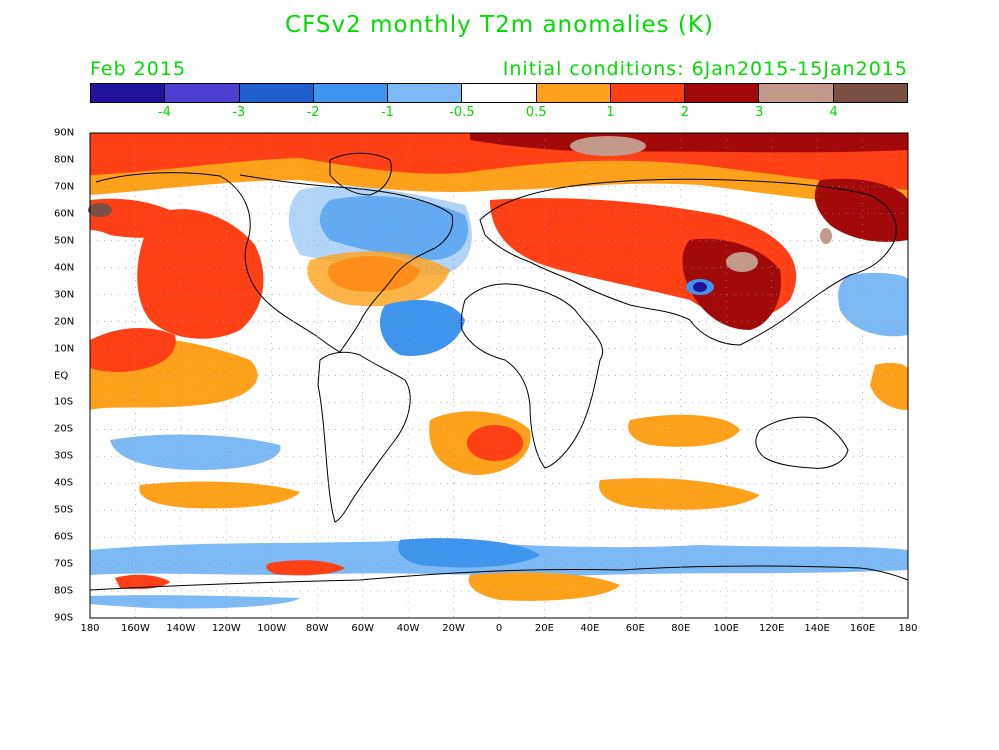  I want to click on latitude-tick-label: 20N, so click(64, 322).